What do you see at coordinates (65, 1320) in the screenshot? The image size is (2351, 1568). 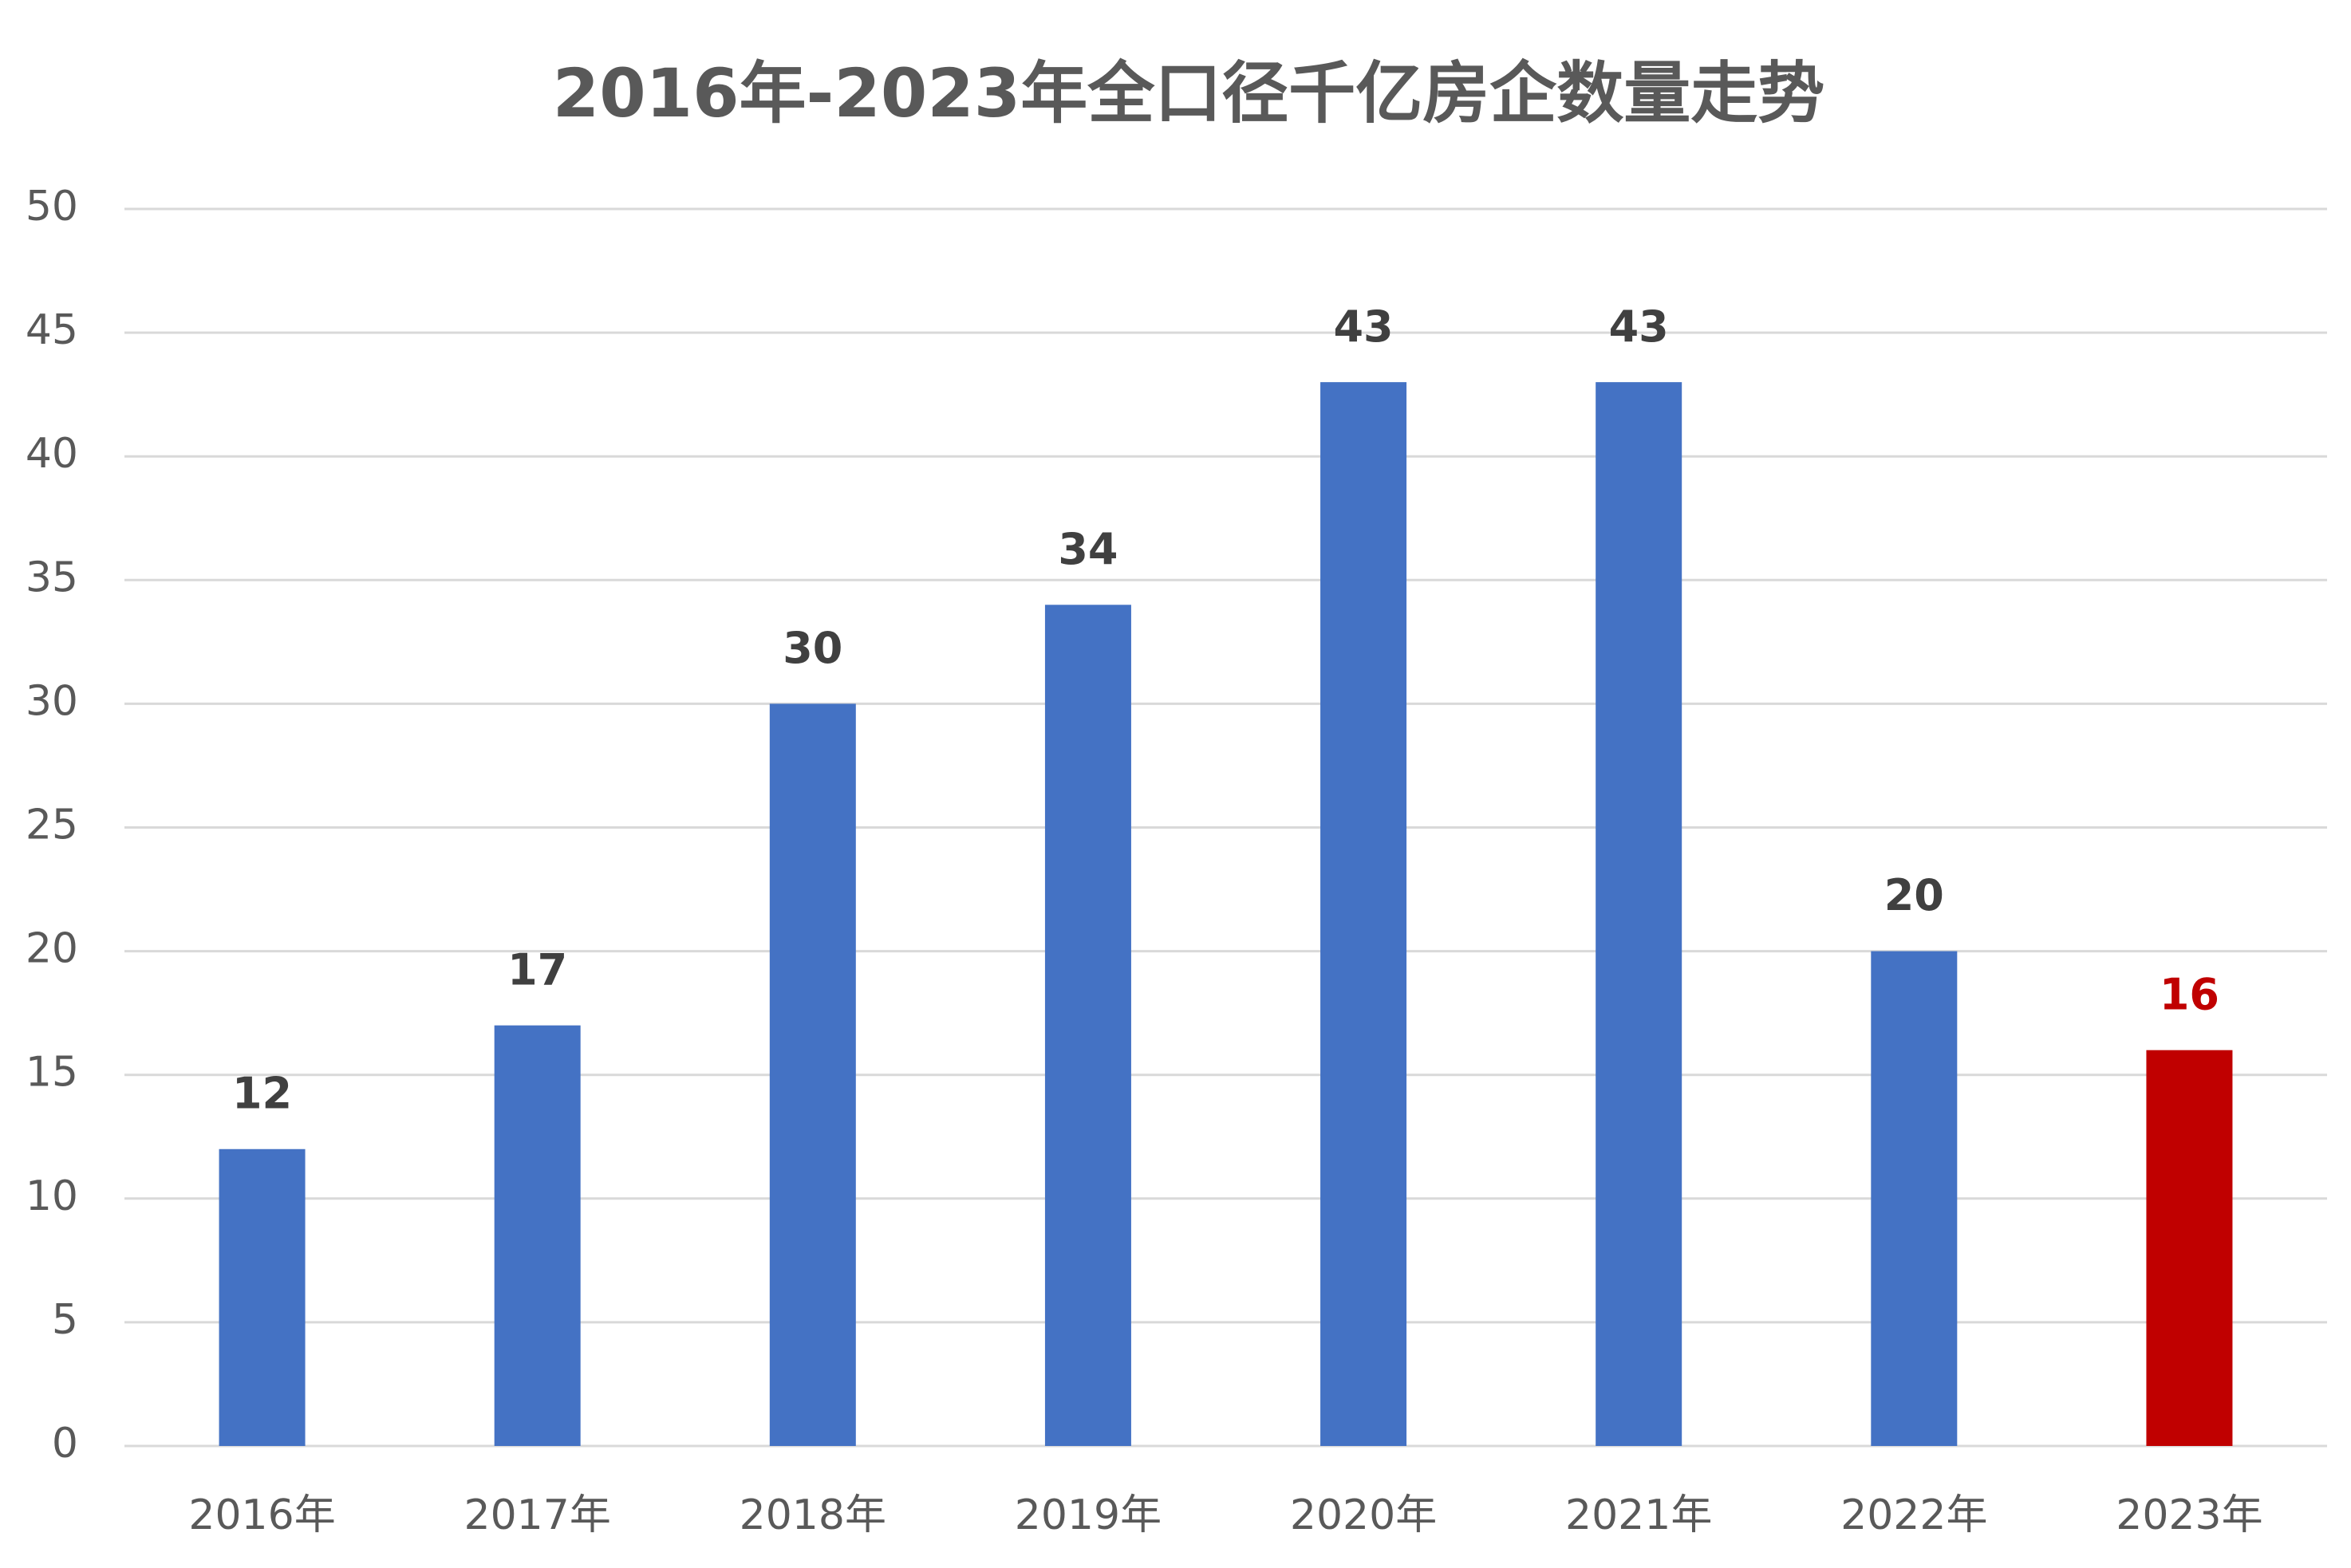 I see `y-tick-label: 5` at bounding box center [65, 1320].